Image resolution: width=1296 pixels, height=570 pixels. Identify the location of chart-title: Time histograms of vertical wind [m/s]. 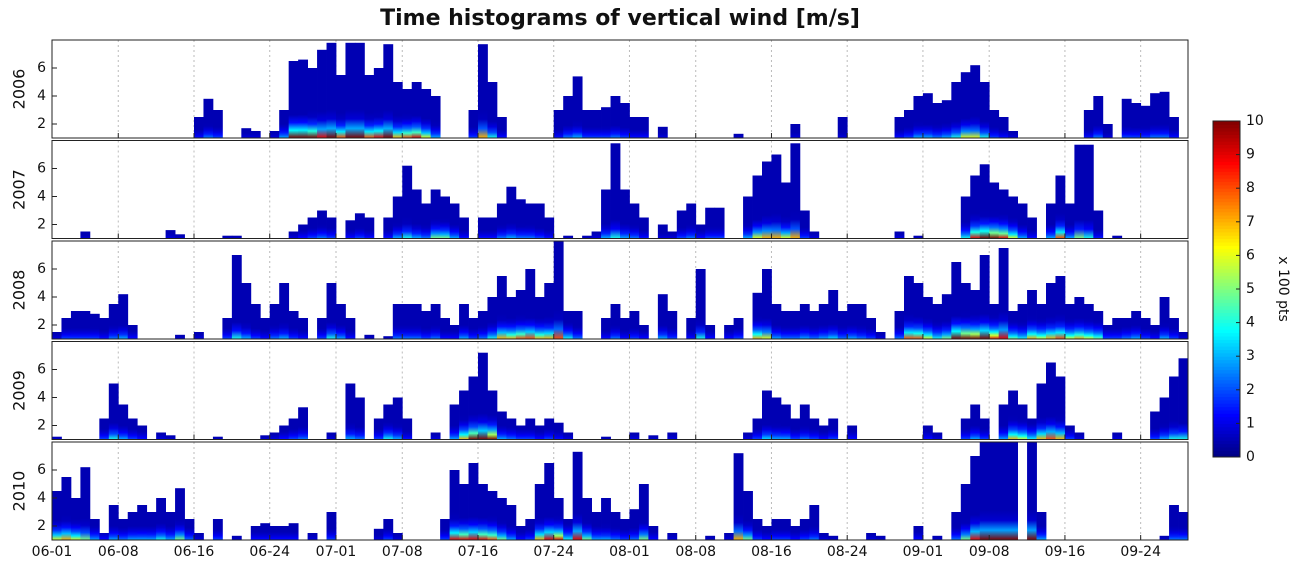
(620, 18).